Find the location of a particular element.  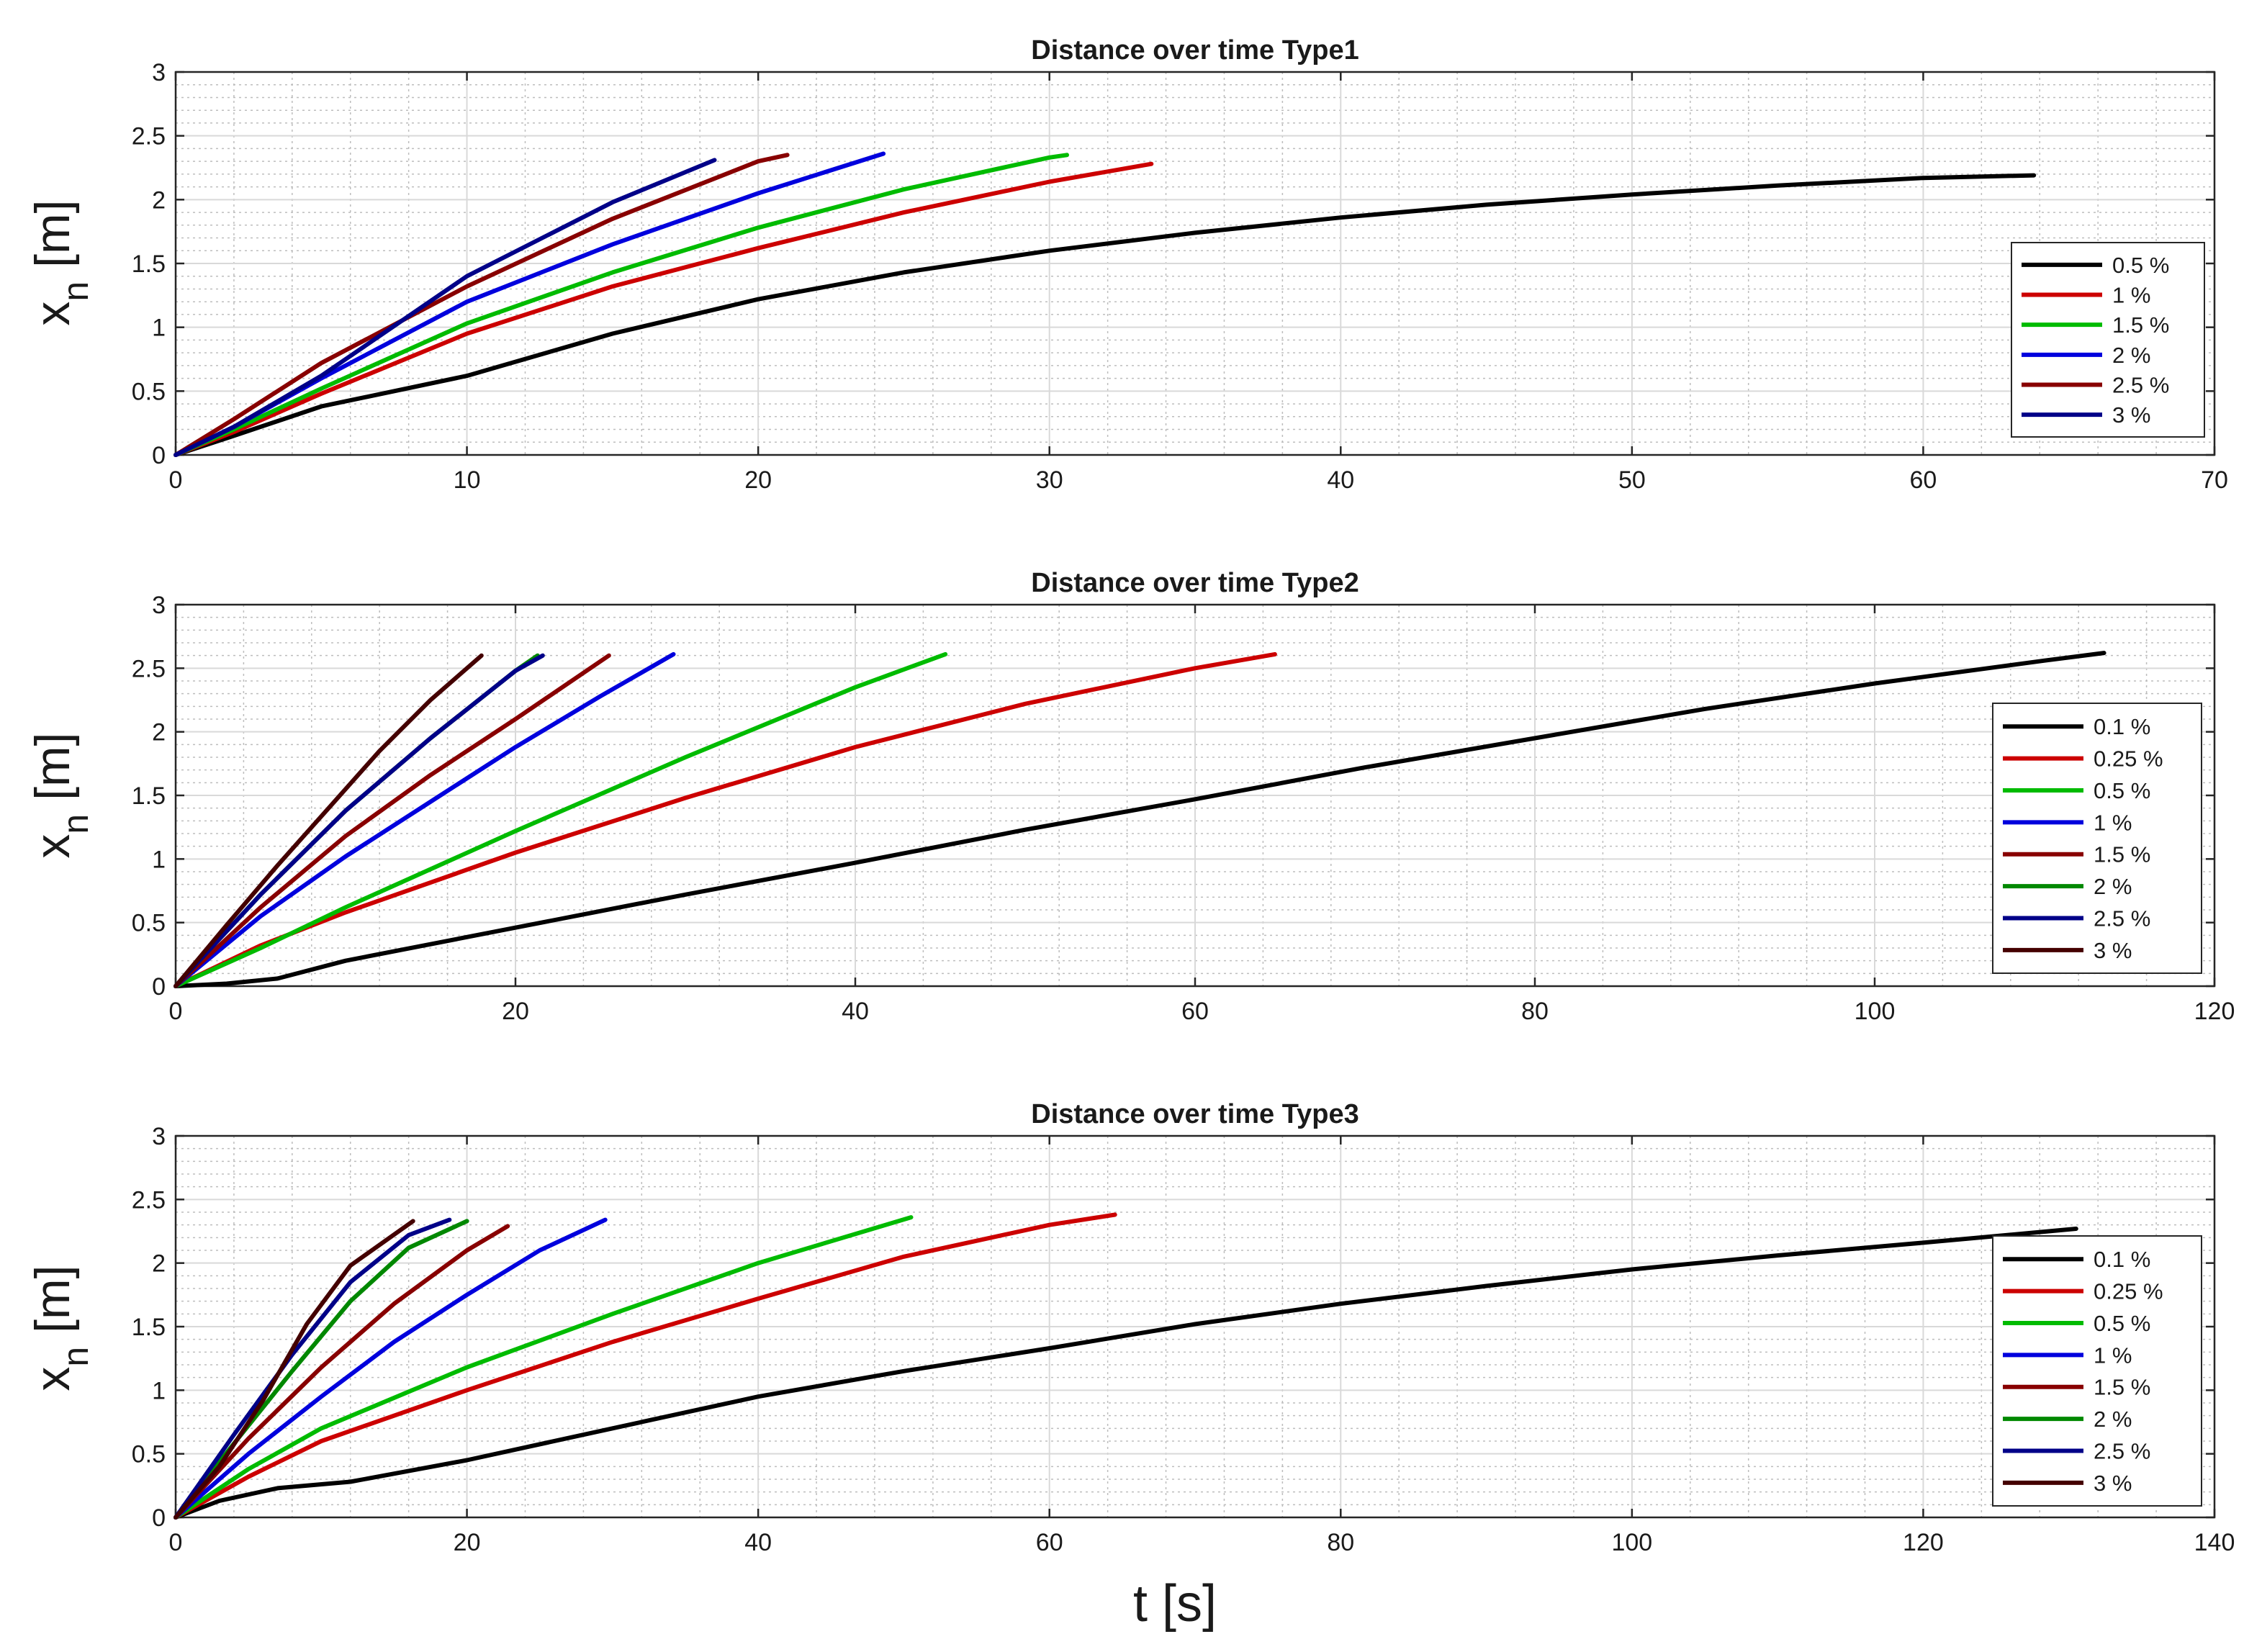

ylabel-type3: xn [m] is located at coordinates (60, 1328).